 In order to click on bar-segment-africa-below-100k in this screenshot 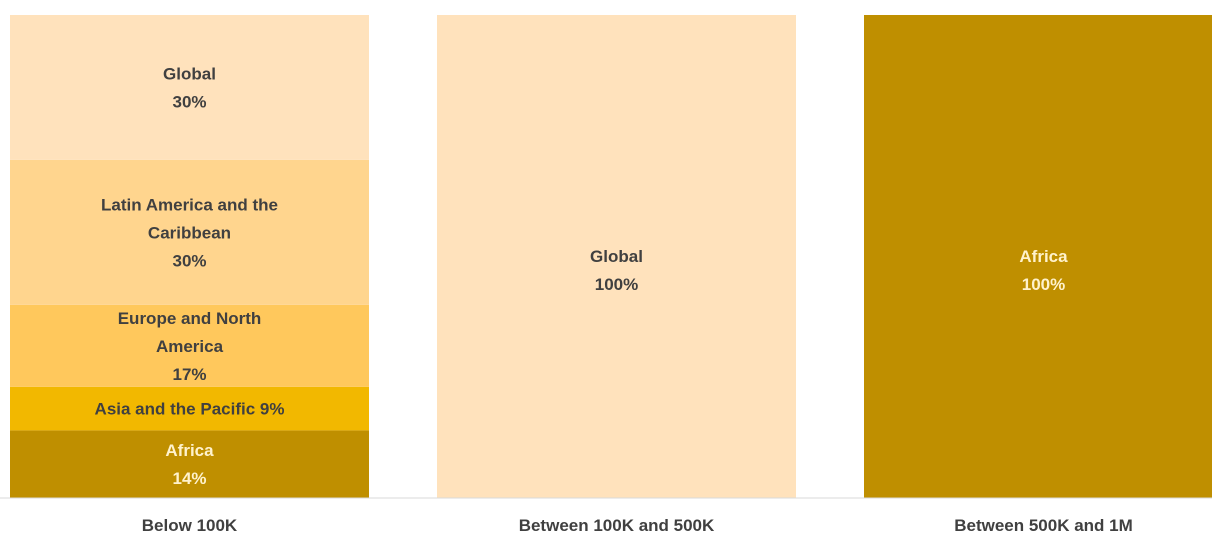, I will do `click(189, 464)`.